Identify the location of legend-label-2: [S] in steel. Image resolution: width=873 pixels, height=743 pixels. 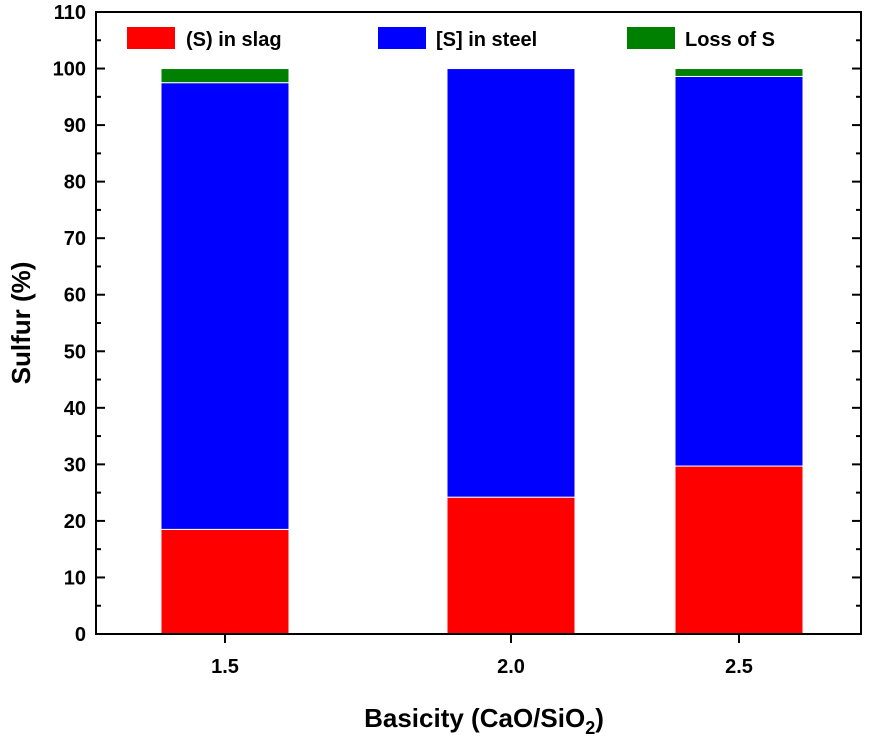
(486, 40).